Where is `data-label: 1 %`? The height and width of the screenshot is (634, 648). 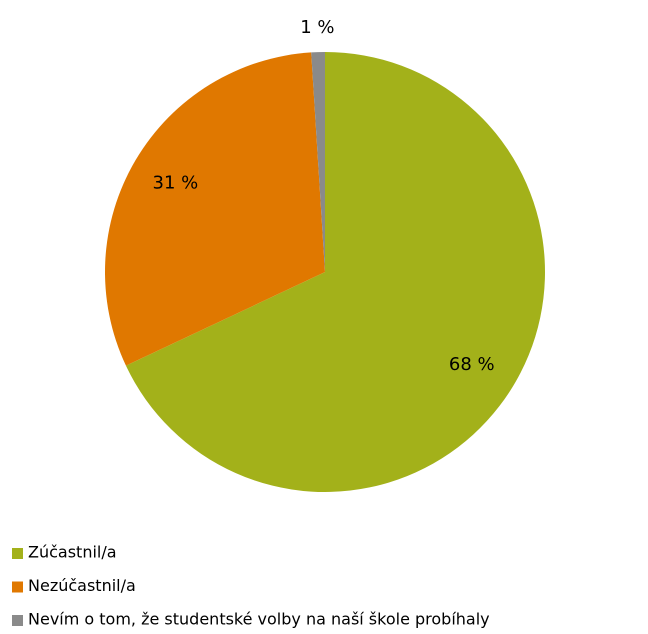 data-label: 1 % is located at coordinates (317, 27).